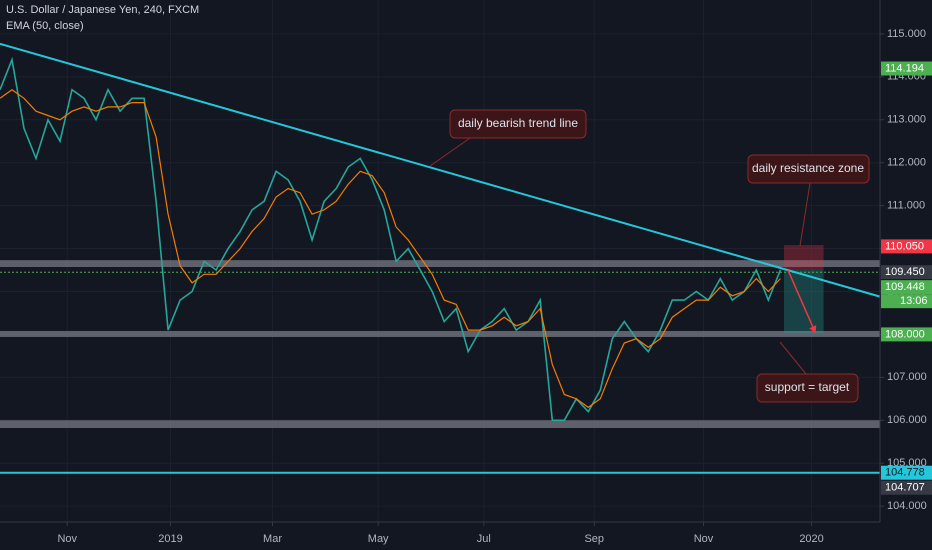 This screenshot has height=550, width=932. I want to click on x-tick-label: Jul, so click(484, 539).